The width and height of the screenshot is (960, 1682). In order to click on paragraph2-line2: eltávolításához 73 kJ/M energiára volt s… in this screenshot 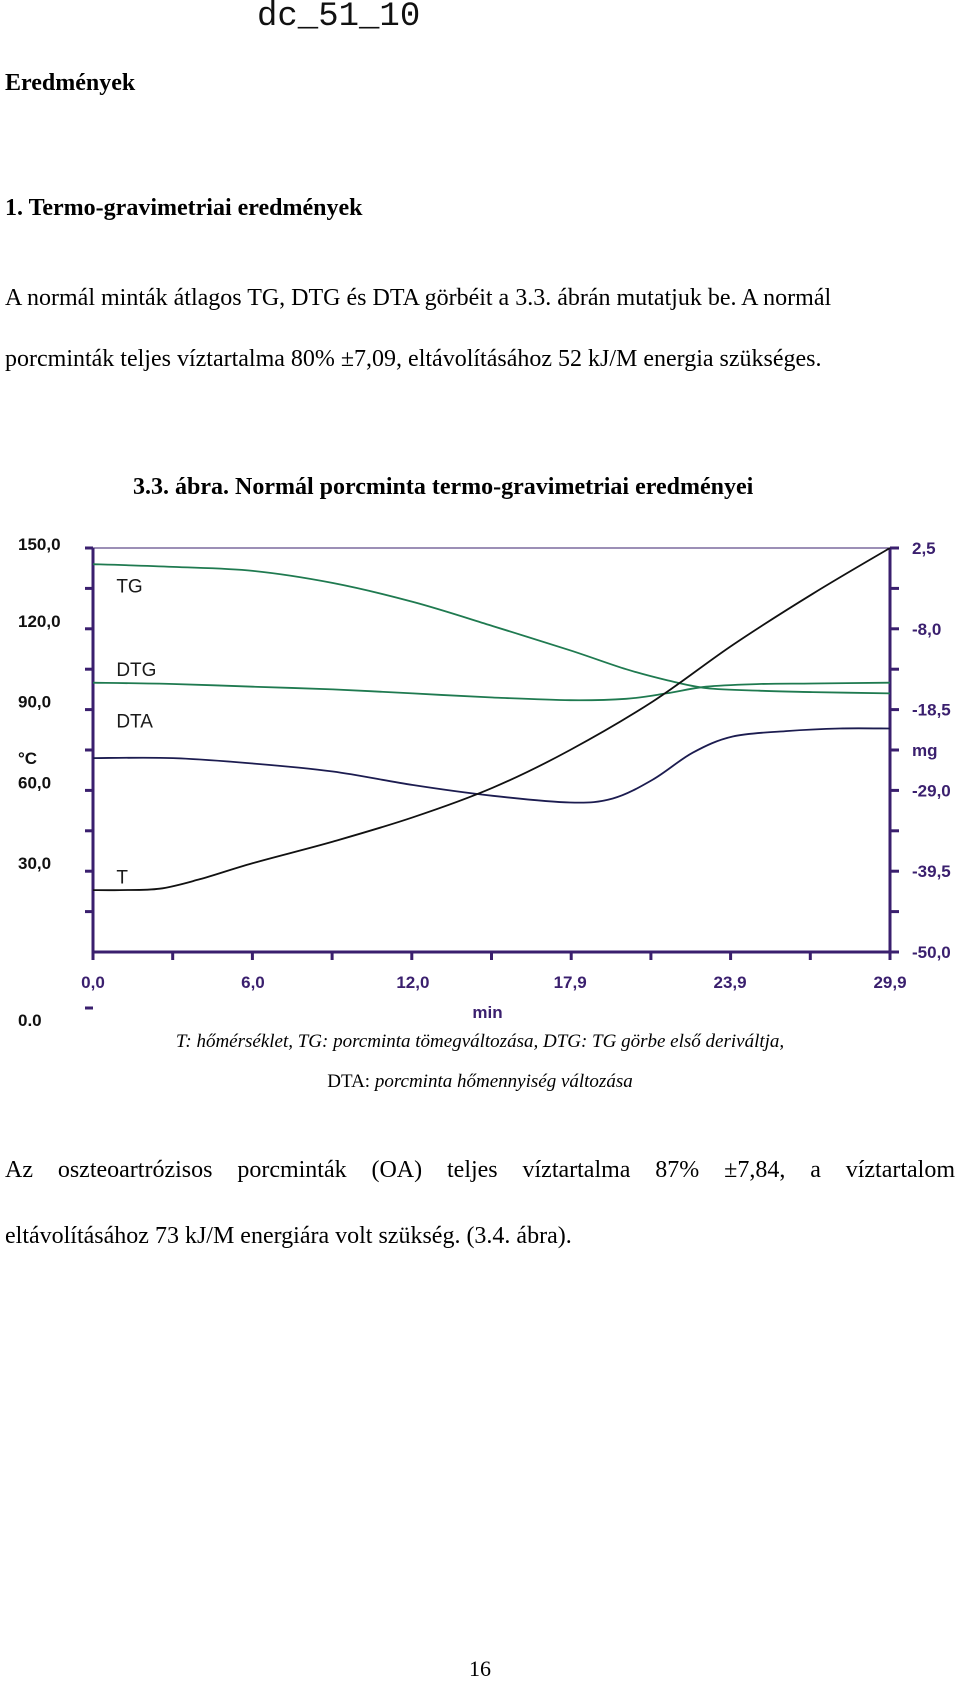, I will do `click(288, 1236)`.